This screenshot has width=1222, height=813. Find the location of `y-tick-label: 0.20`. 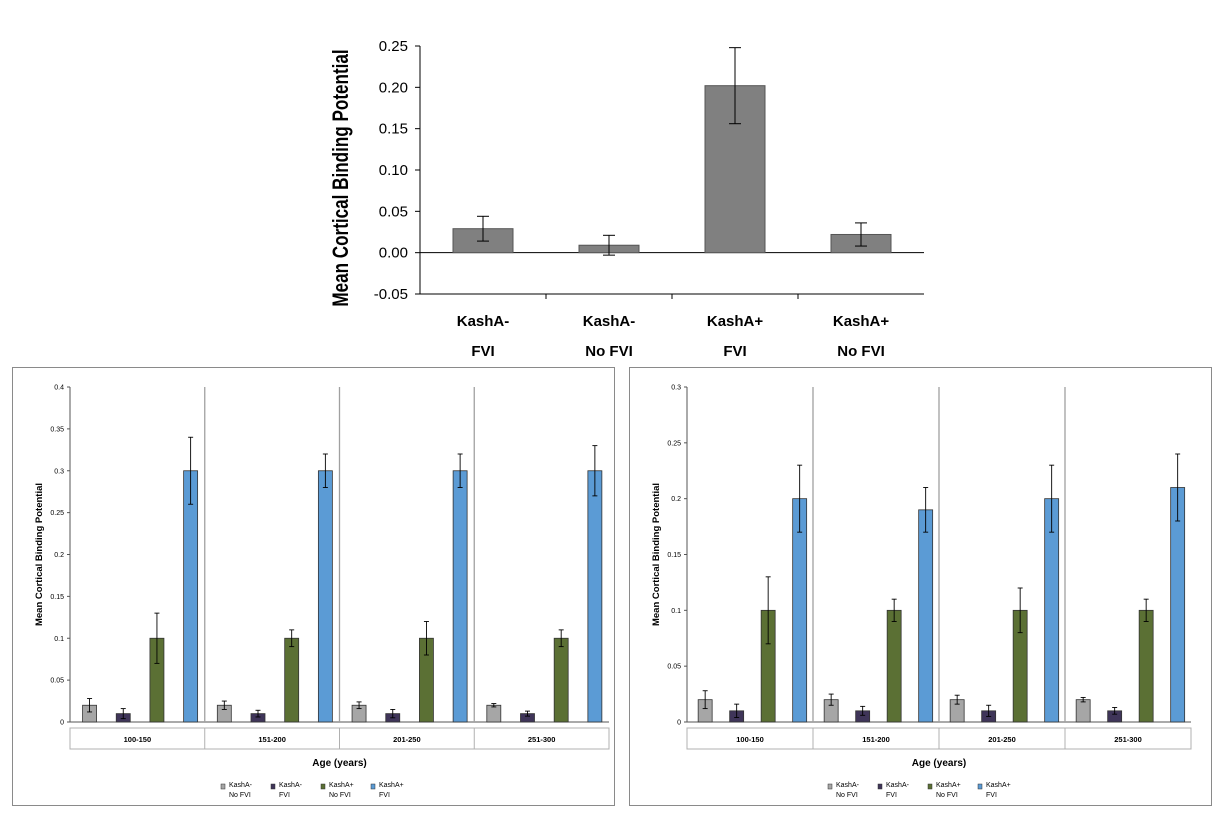

y-tick-label: 0.20 is located at coordinates (393, 87).